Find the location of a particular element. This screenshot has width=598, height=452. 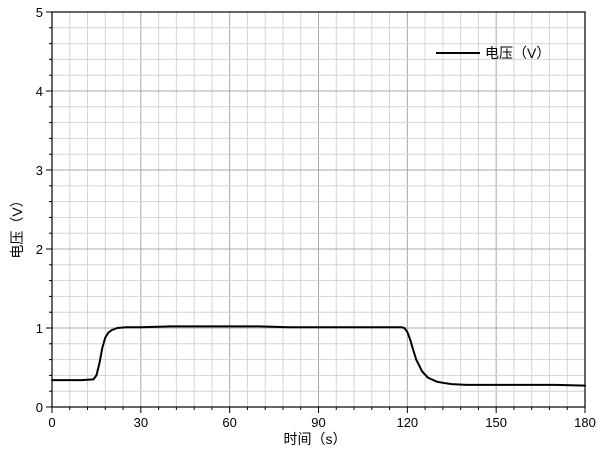

y-tick-label: 1 is located at coordinates (39, 328).